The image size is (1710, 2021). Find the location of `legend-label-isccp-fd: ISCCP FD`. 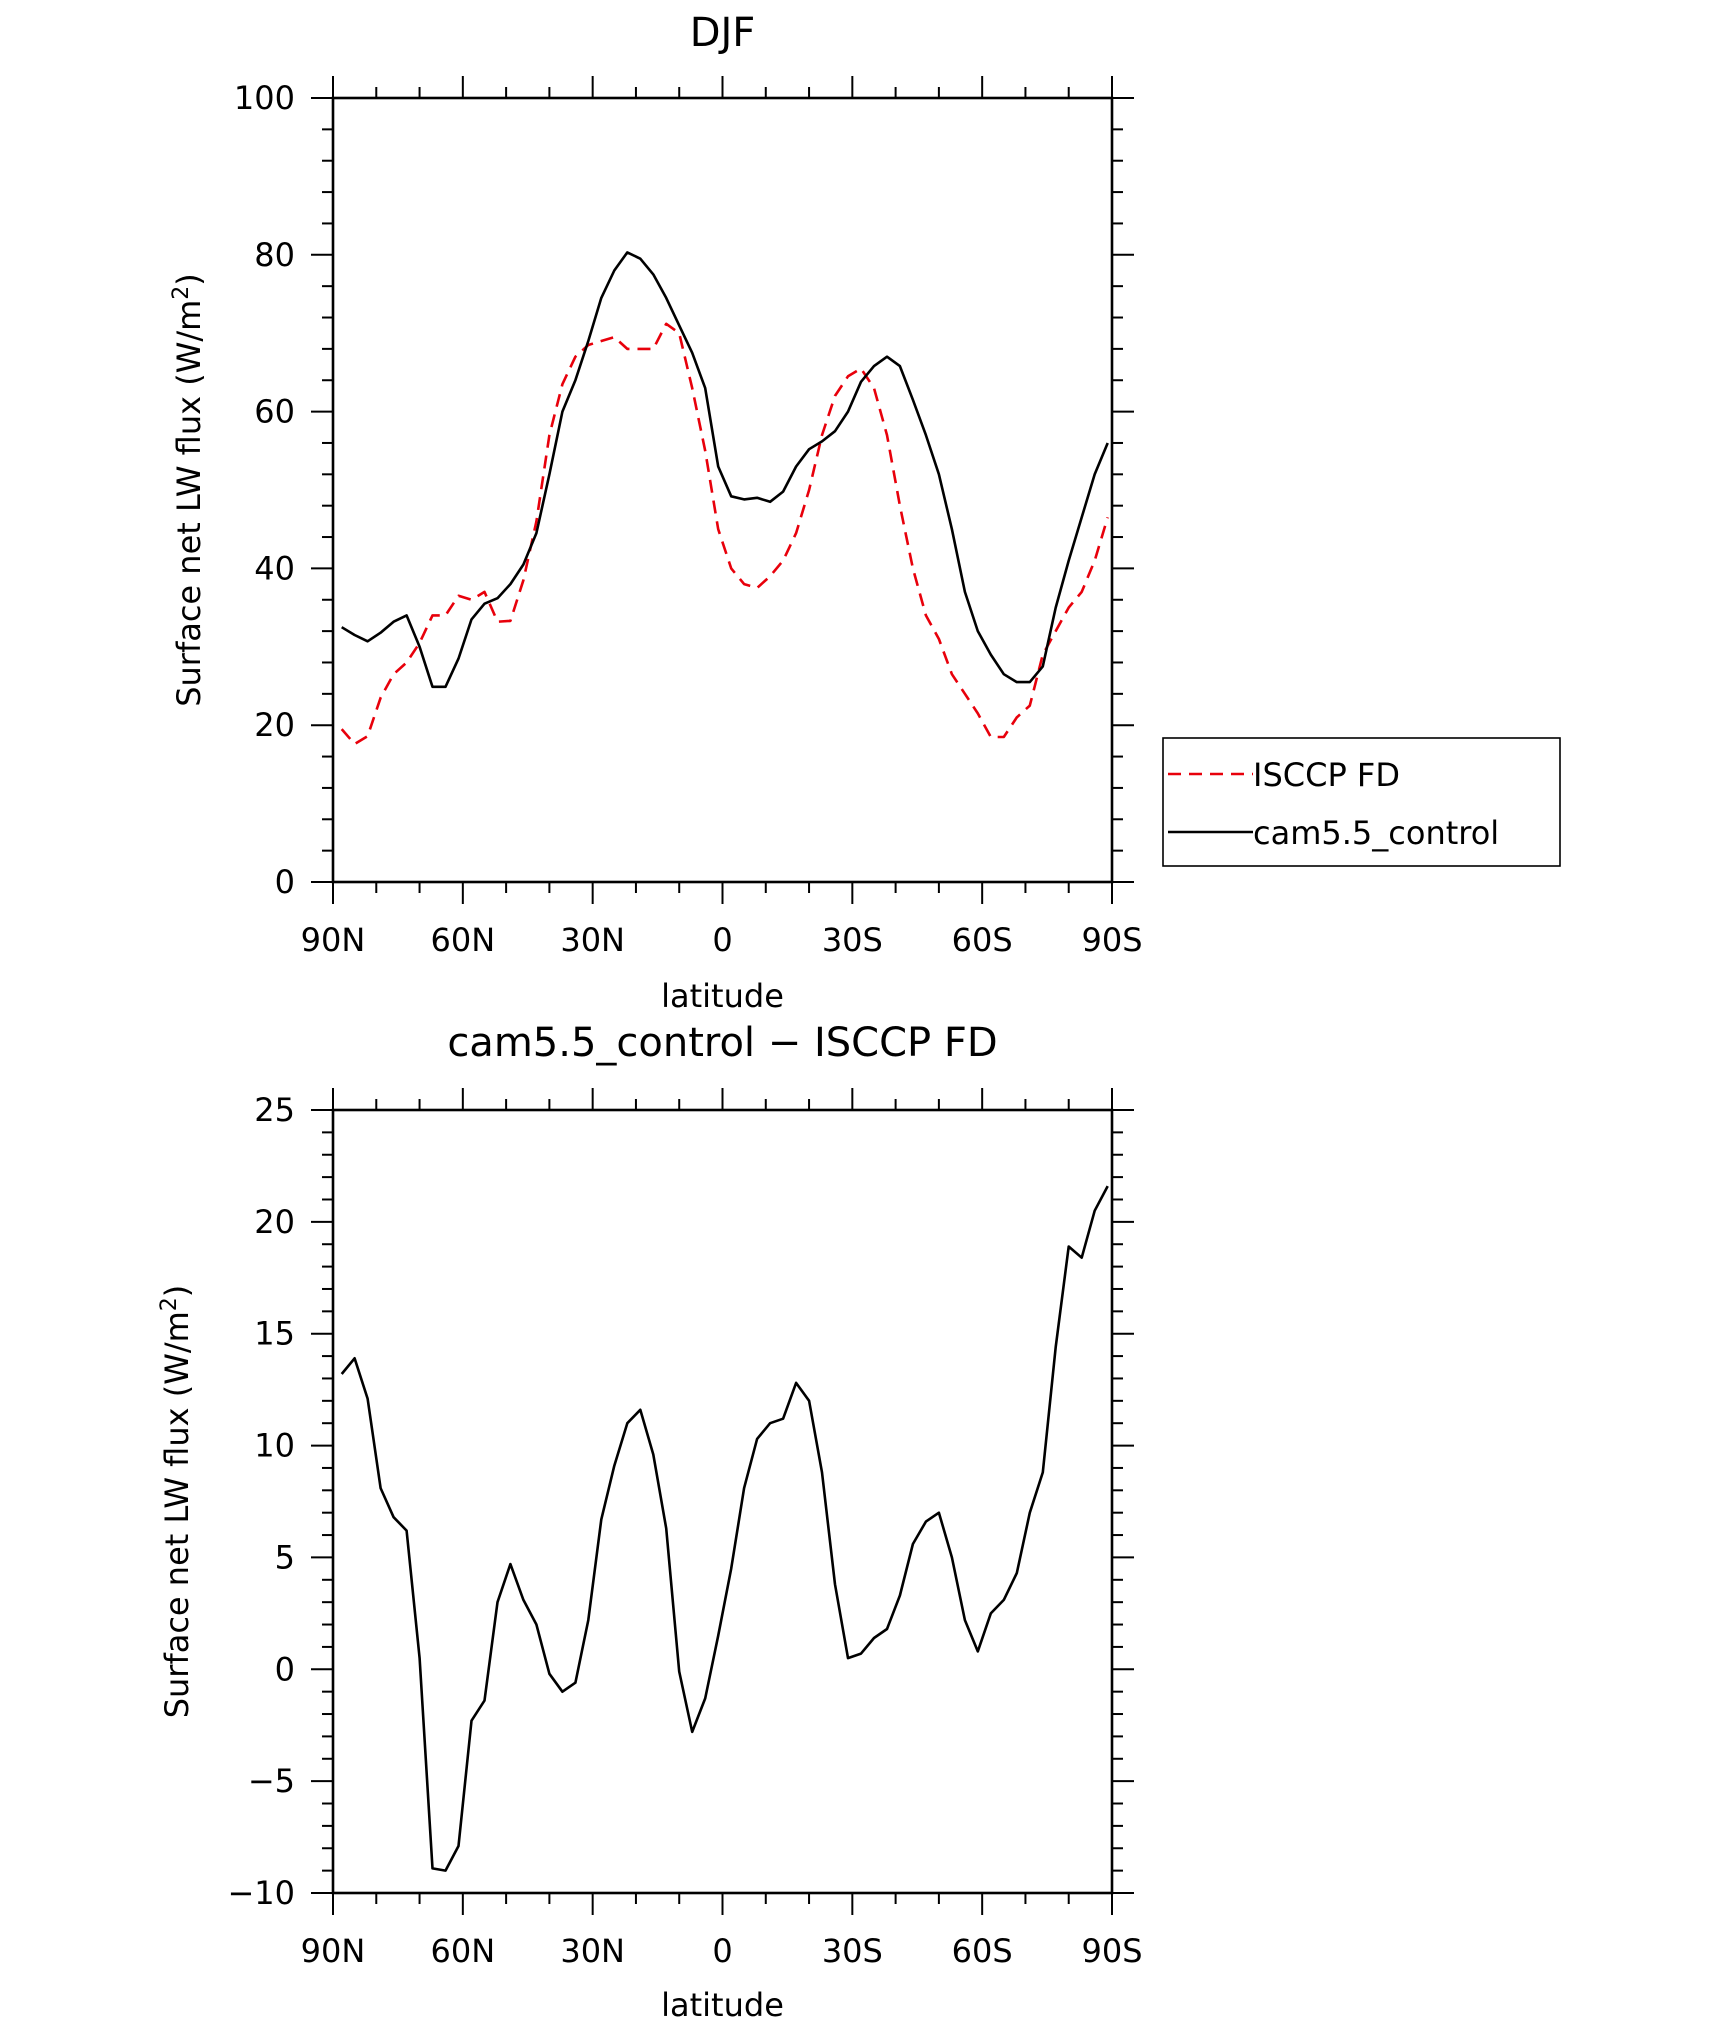

legend-label-isccp-fd: ISCCP FD is located at coordinates (1326, 775).